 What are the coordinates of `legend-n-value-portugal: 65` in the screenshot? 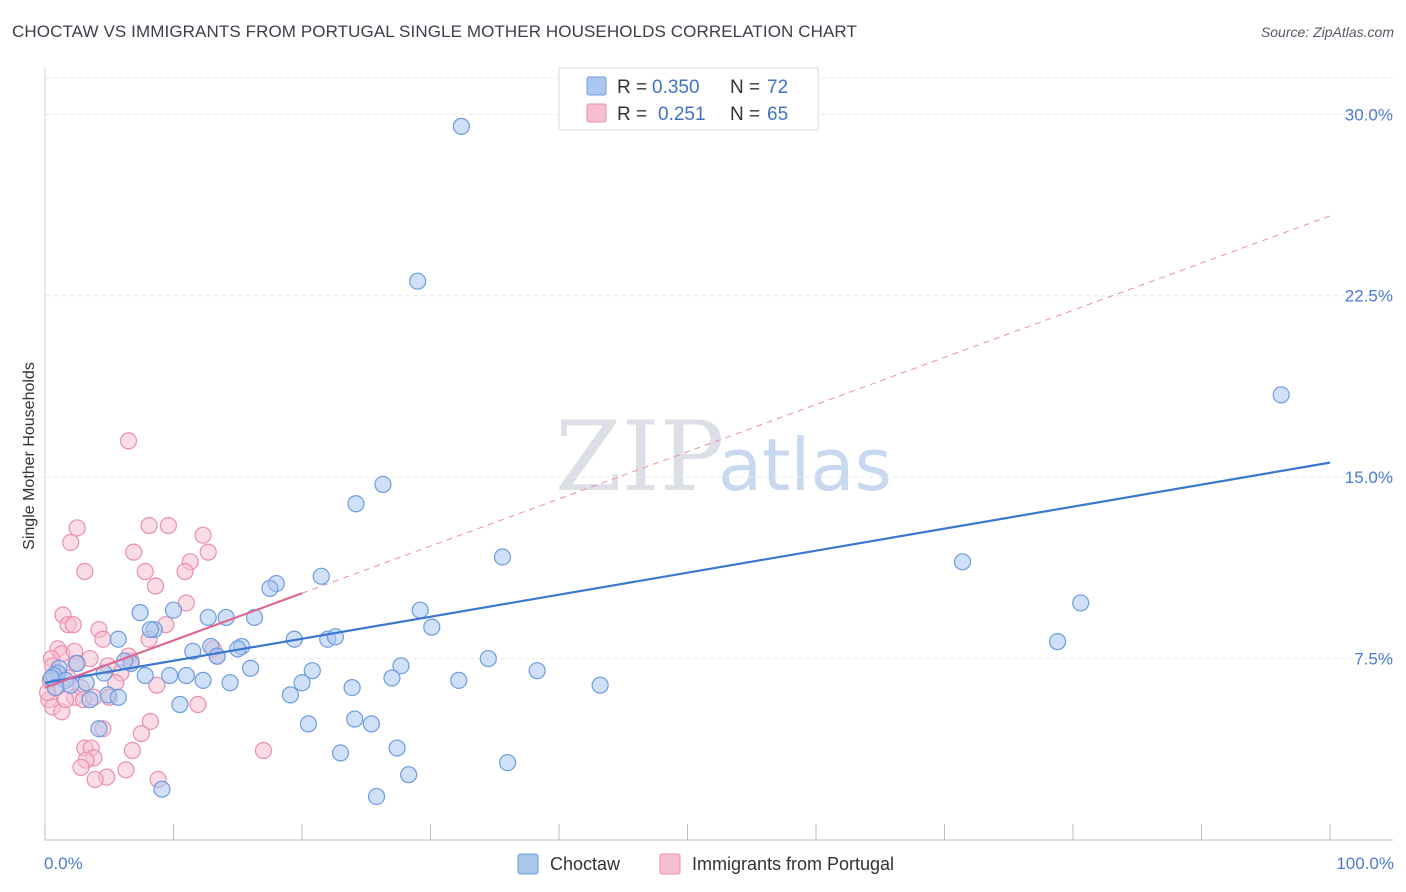 It's located at (777, 114).